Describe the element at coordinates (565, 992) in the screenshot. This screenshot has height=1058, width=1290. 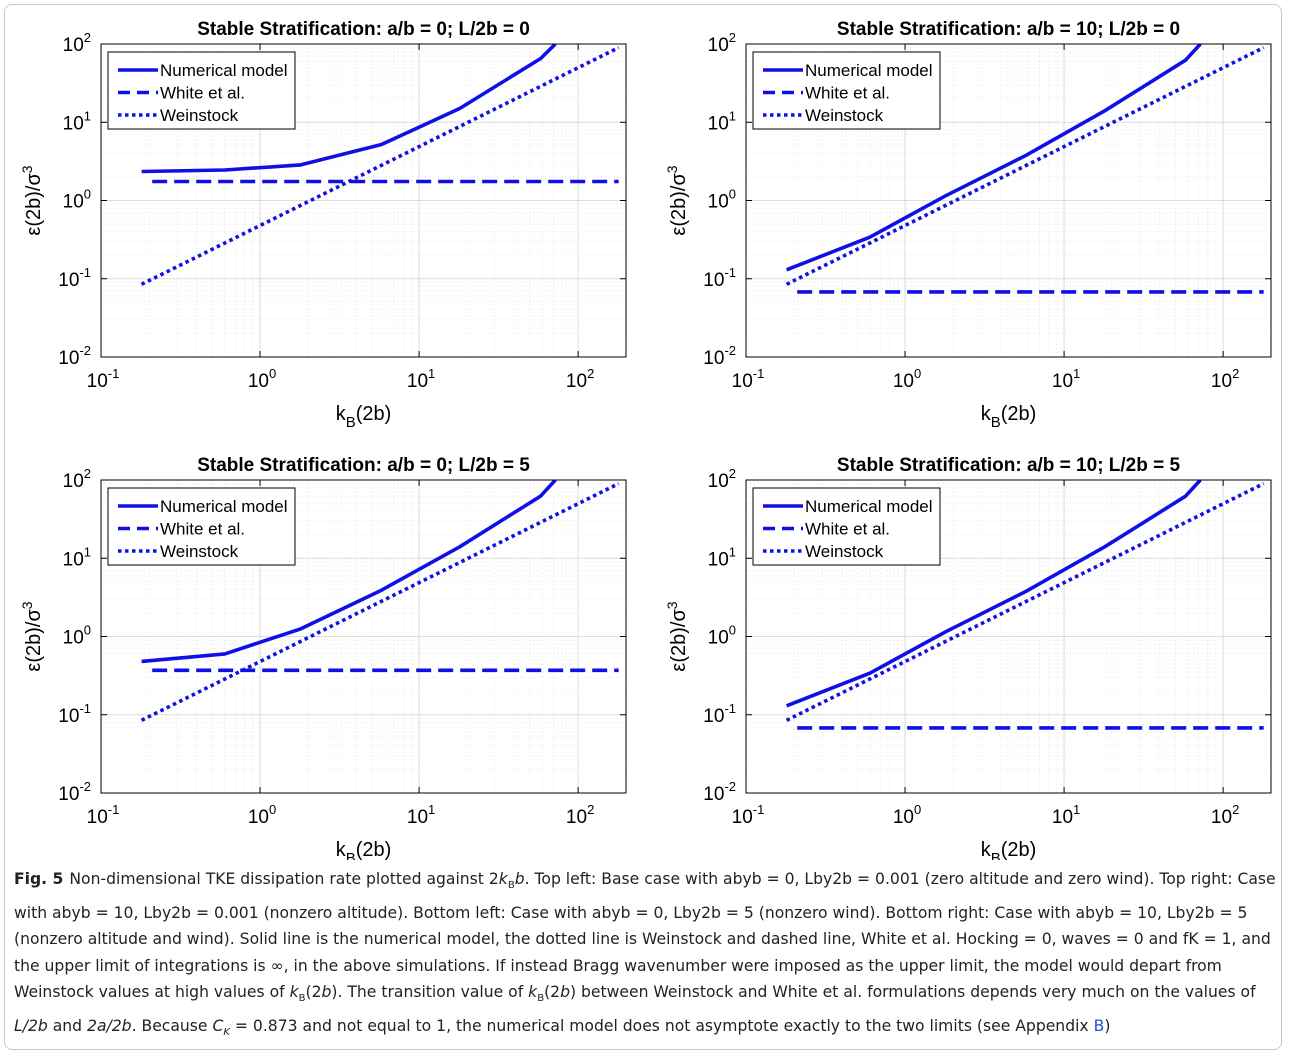
I see `caption-b-3: b` at that location.